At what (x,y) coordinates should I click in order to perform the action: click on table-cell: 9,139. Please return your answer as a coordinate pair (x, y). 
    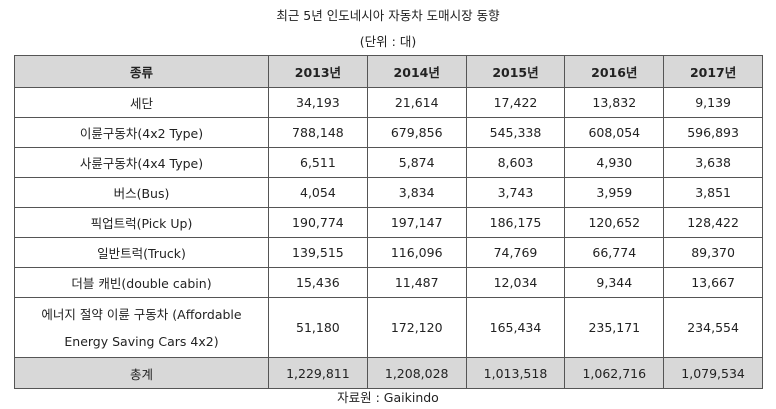
    Looking at the image, I should click on (713, 102).